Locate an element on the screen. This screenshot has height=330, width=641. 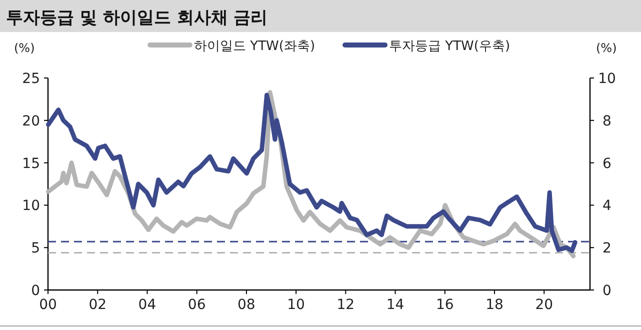
x-tick-label: 16 is located at coordinates (445, 305).